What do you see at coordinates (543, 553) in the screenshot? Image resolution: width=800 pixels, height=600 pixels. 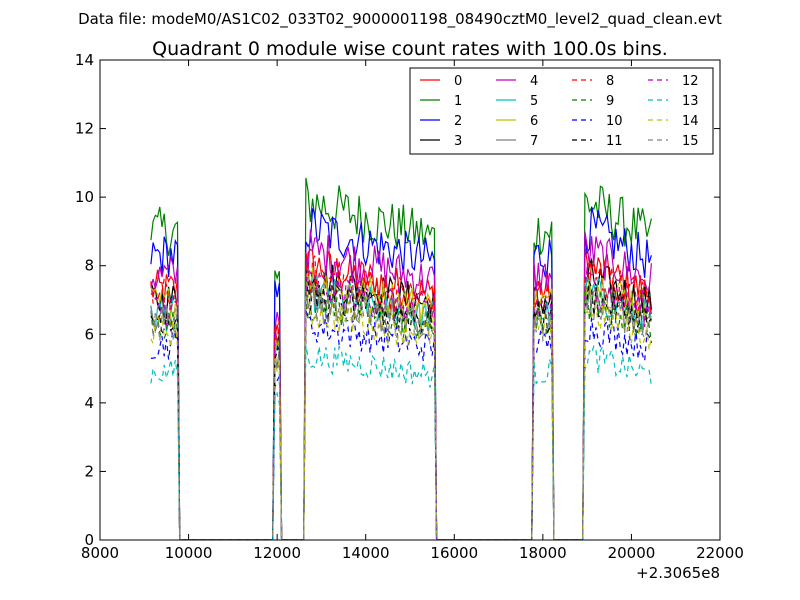 I see `x-tick-label: 18000` at bounding box center [543, 553].